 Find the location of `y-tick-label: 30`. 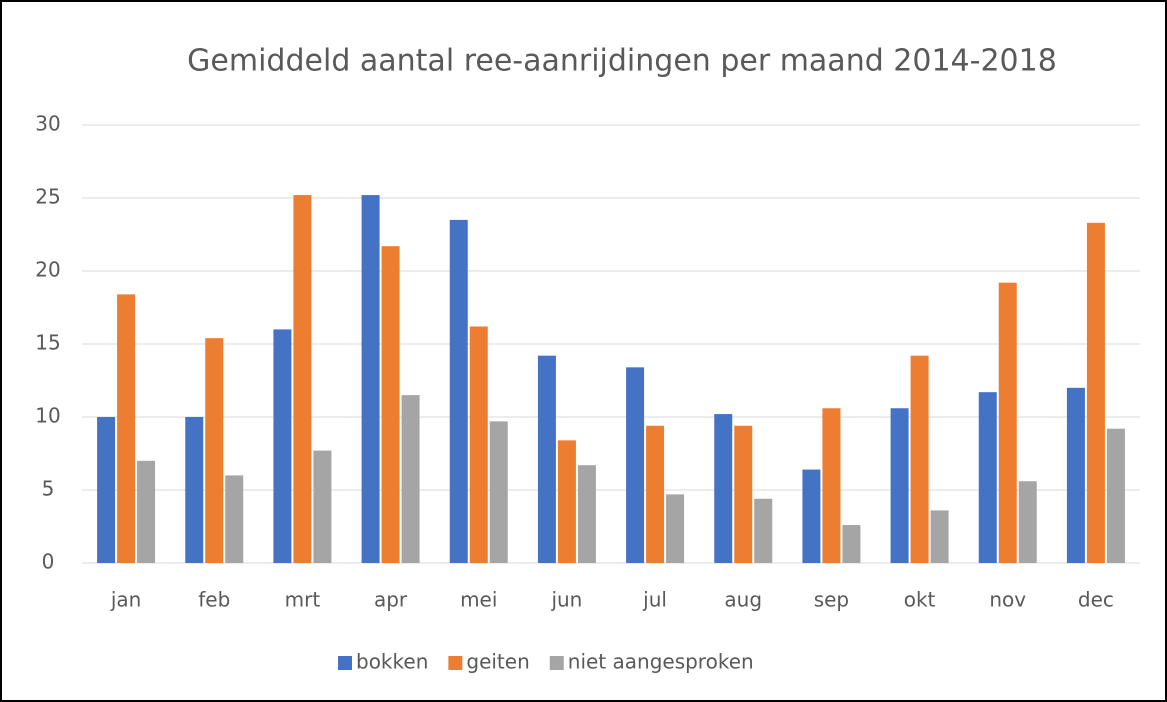

y-tick-label: 30 is located at coordinates (47, 124).